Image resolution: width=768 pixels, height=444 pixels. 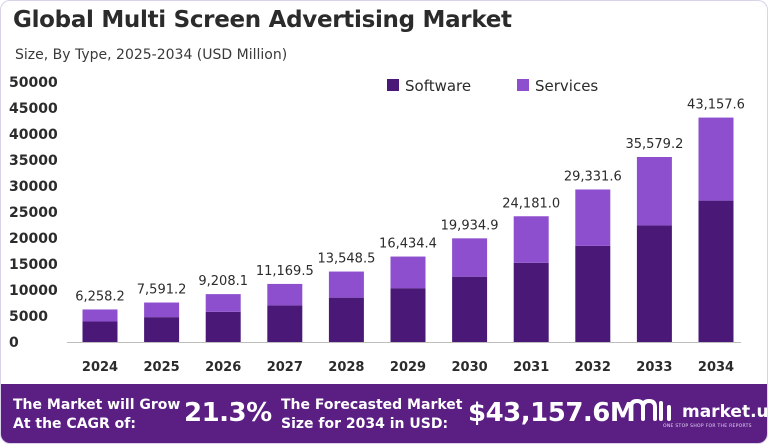 I want to click on bar-total-label: 13,548.5, so click(x=346, y=259).